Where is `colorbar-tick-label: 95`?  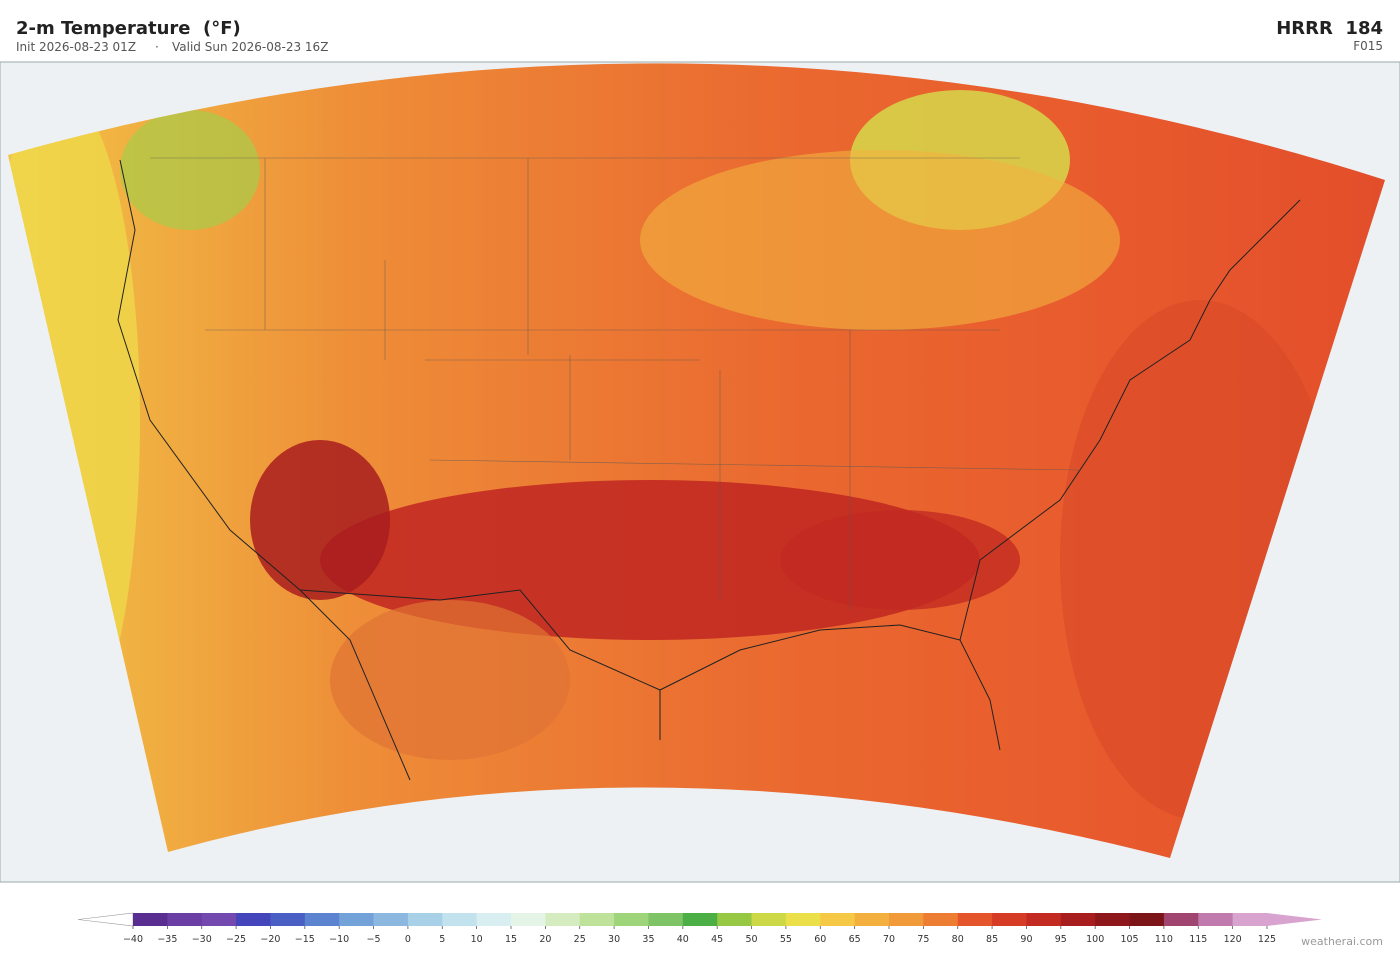 colorbar-tick-label: 95 is located at coordinates (1061, 939).